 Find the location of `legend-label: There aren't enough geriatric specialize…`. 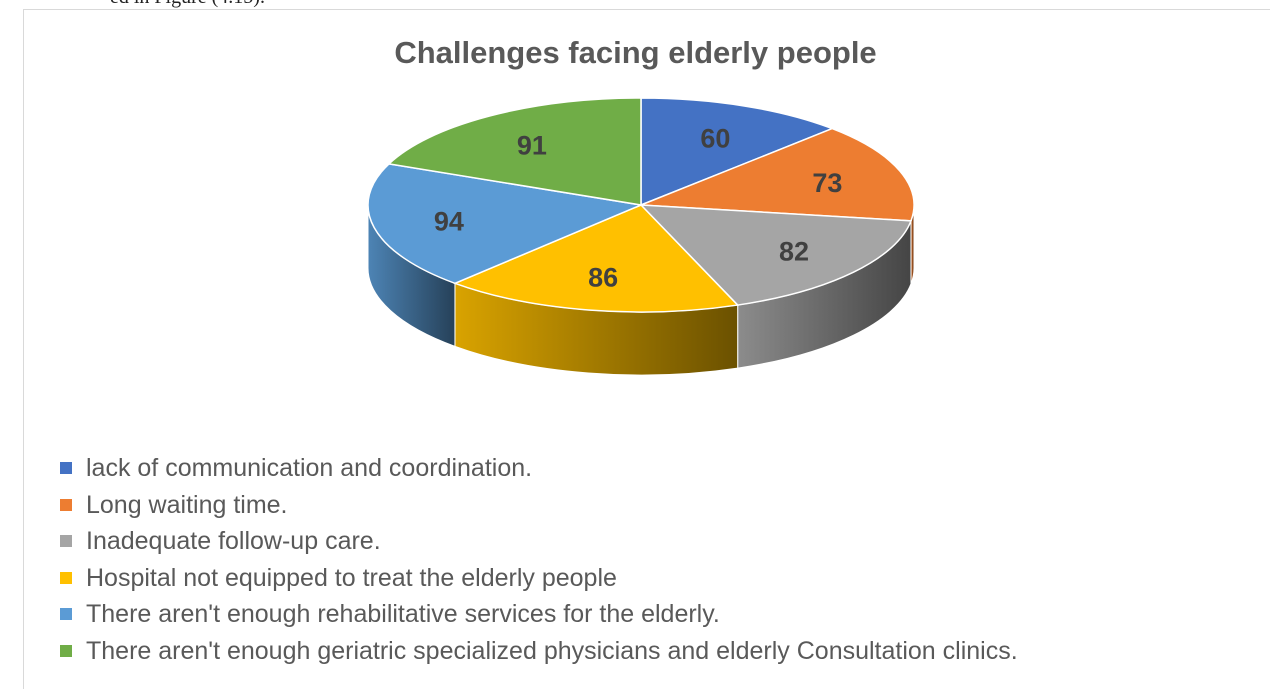

legend-label: There aren't enough geriatric specialize… is located at coordinates (552, 650).